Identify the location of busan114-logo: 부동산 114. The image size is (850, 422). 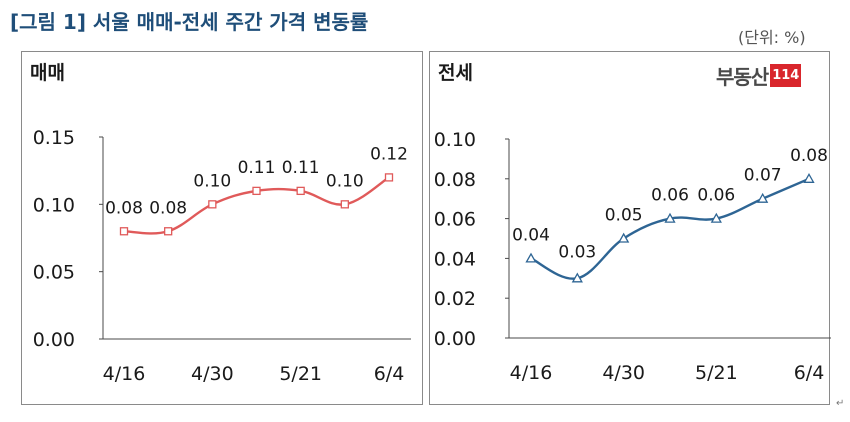
(759, 75).